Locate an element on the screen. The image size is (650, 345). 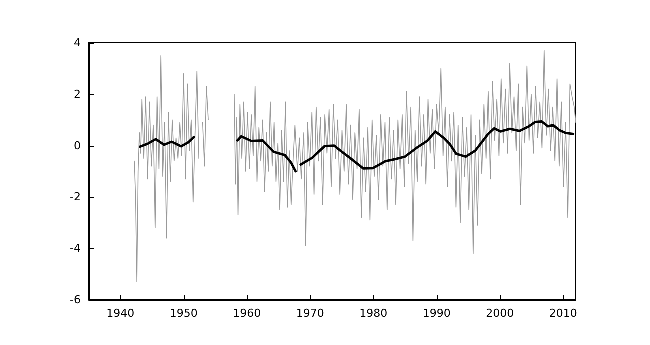
y-tick-label: 2 is located at coordinates (77, 94).